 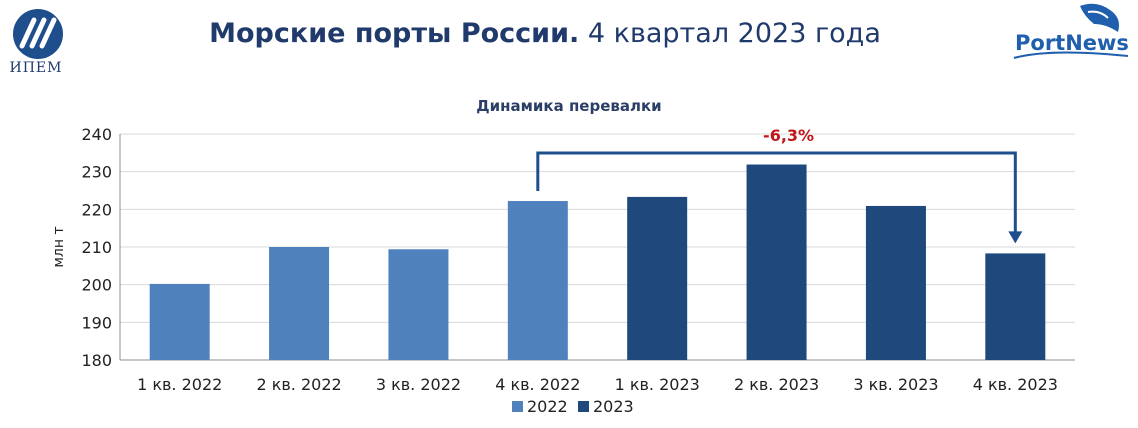 What do you see at coordinates (96, 247) in the screenshot?
I see `y-tick-label: 210` at bounding box center [96, 247].